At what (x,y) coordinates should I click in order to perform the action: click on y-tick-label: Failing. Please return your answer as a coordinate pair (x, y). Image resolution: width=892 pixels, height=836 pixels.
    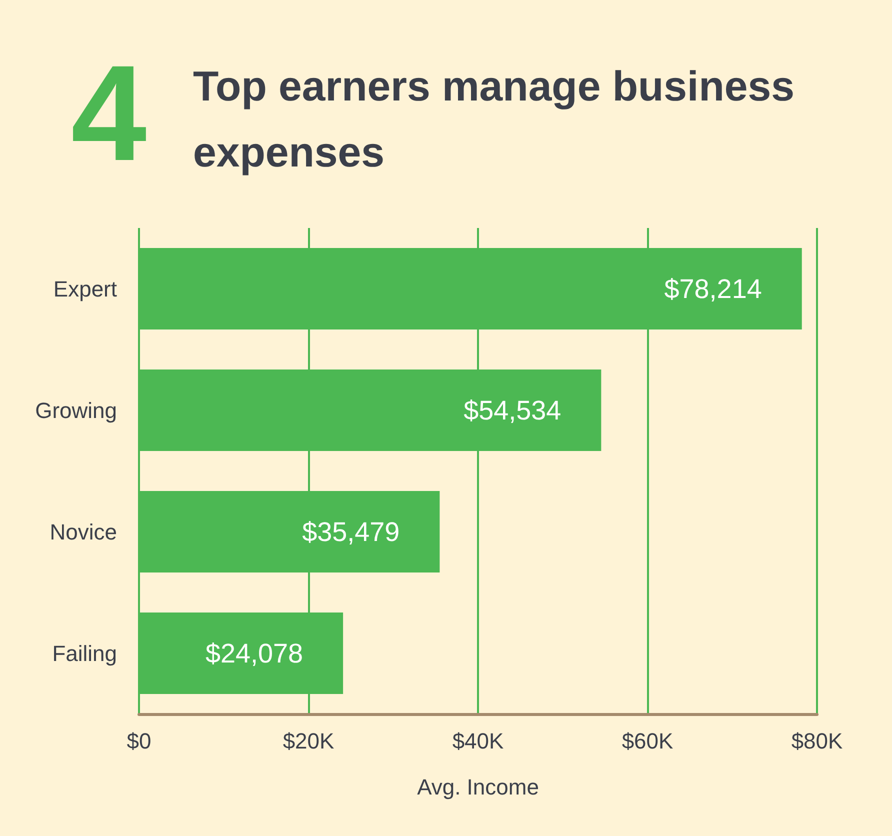
    Looking at the image, I should click on (84, 653).